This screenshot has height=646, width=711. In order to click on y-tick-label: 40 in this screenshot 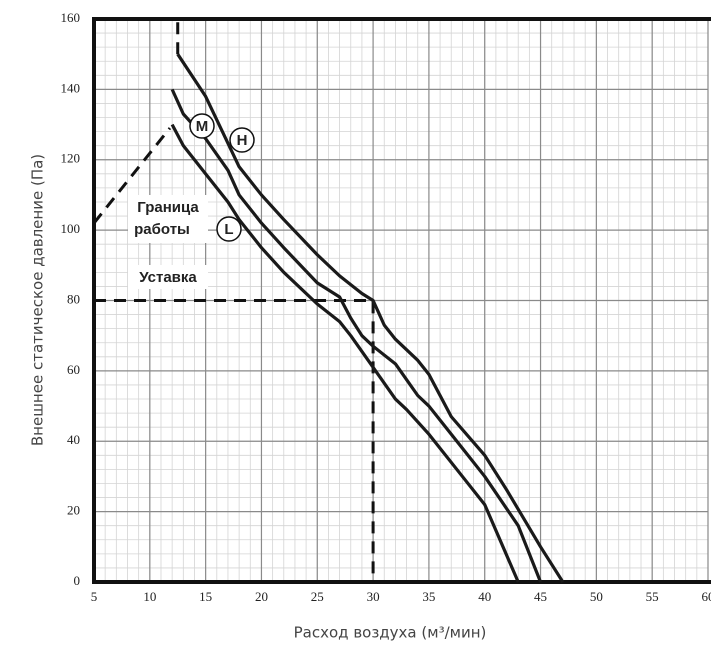, I will do `click(73, 439)`.